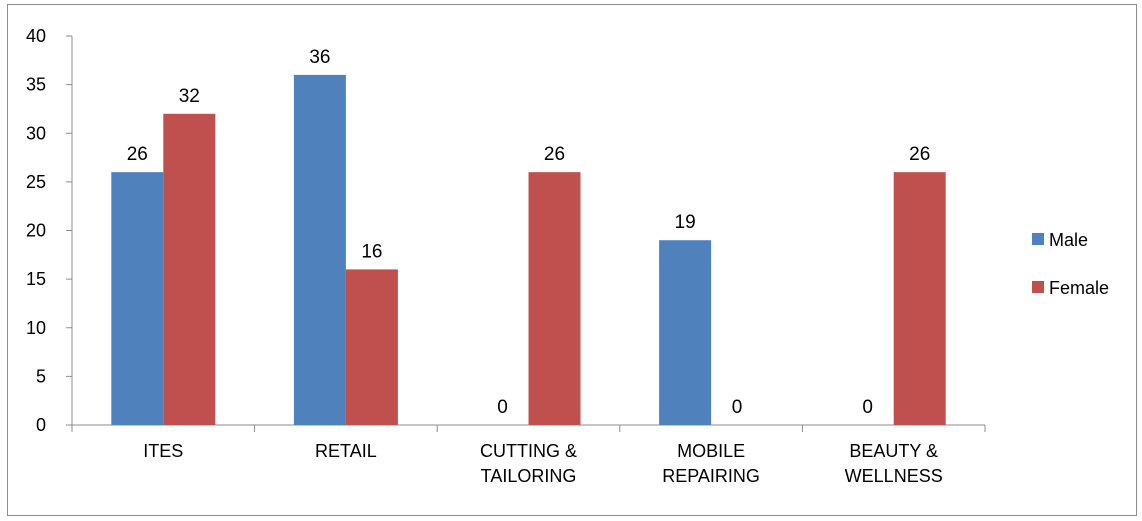 This screenshot has width=1142, height=521. I want to click on y-tick-label: 40, so click(36, 36).